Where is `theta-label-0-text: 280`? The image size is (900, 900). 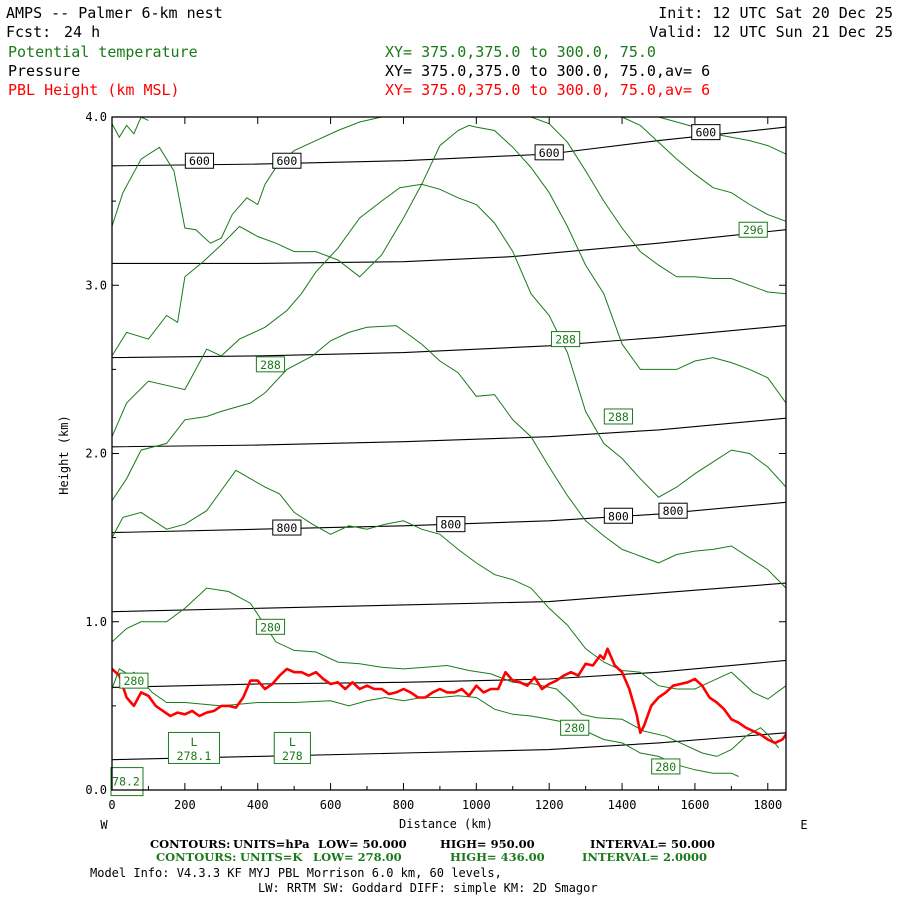
theta-label-0-text: 280 is located at coordinates (270, 627).